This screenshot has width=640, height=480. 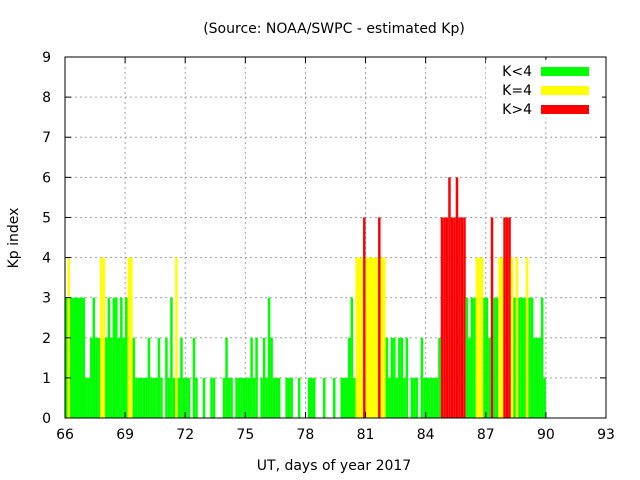 I want to click on x-tick-label: 84, so click(x=426, y=435).